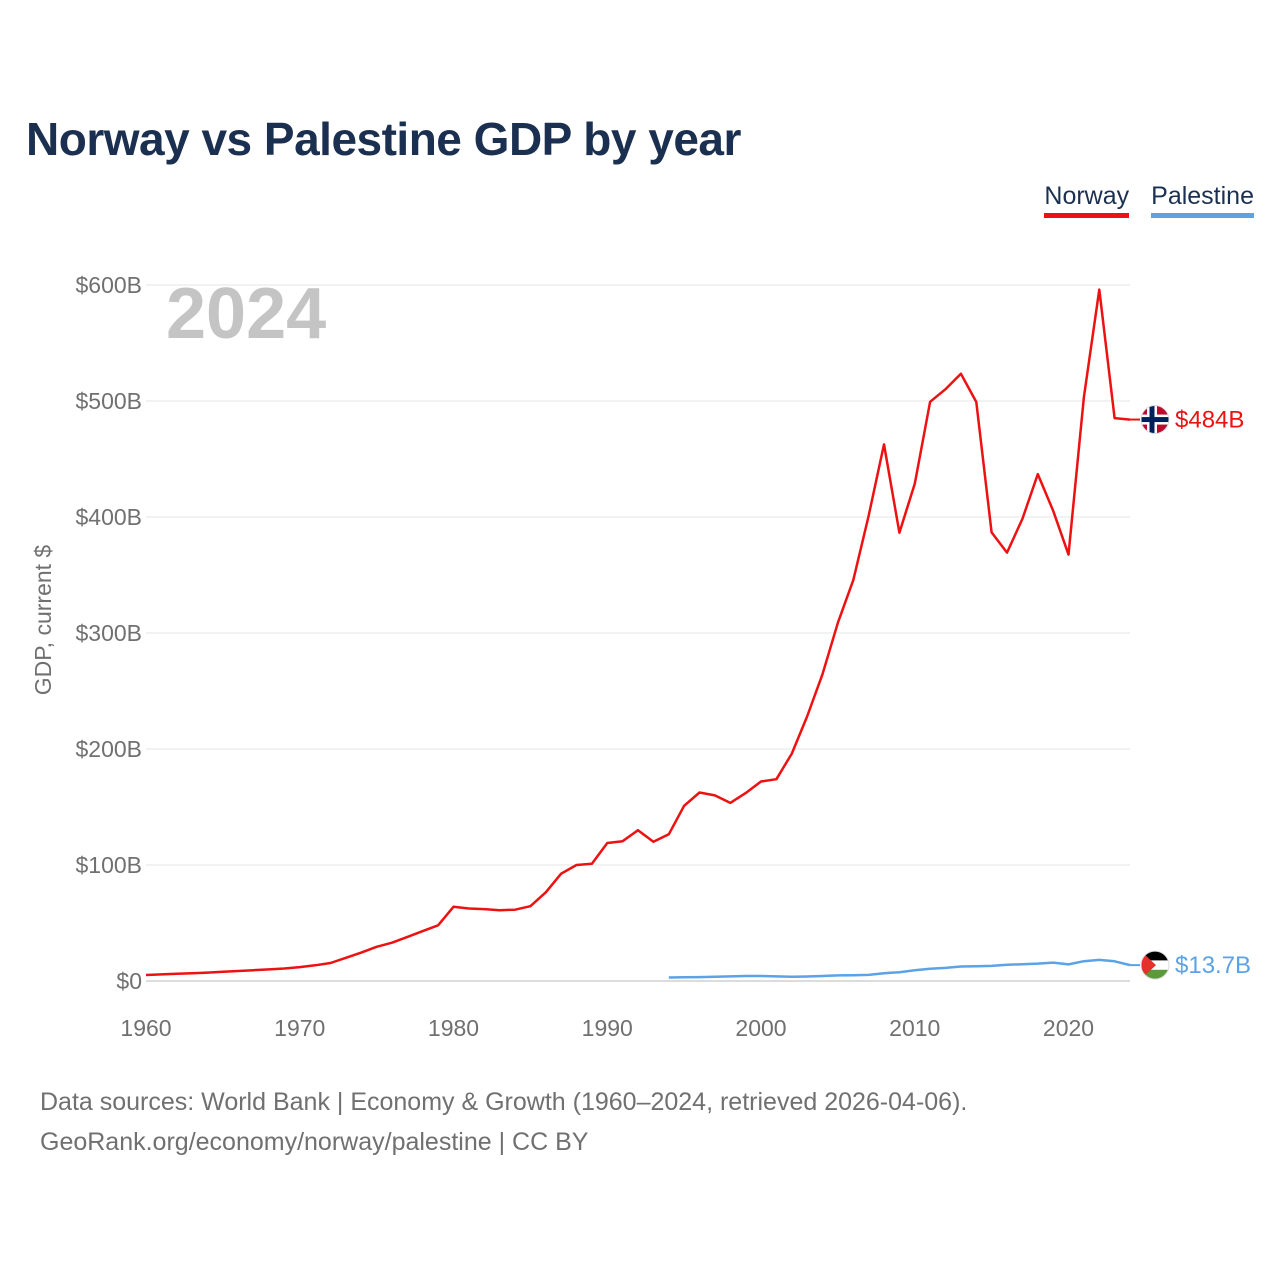  I want to click on y-tick-label: $300B, so click(108, 633).